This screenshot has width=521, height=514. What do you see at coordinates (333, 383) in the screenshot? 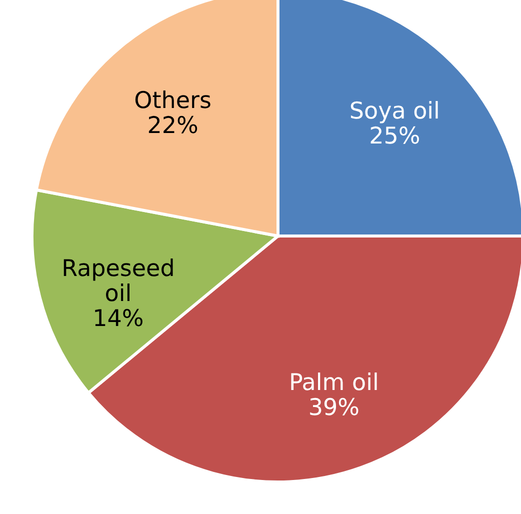
I see `slice-label: Palm oil` at bounding box center [333, 383].